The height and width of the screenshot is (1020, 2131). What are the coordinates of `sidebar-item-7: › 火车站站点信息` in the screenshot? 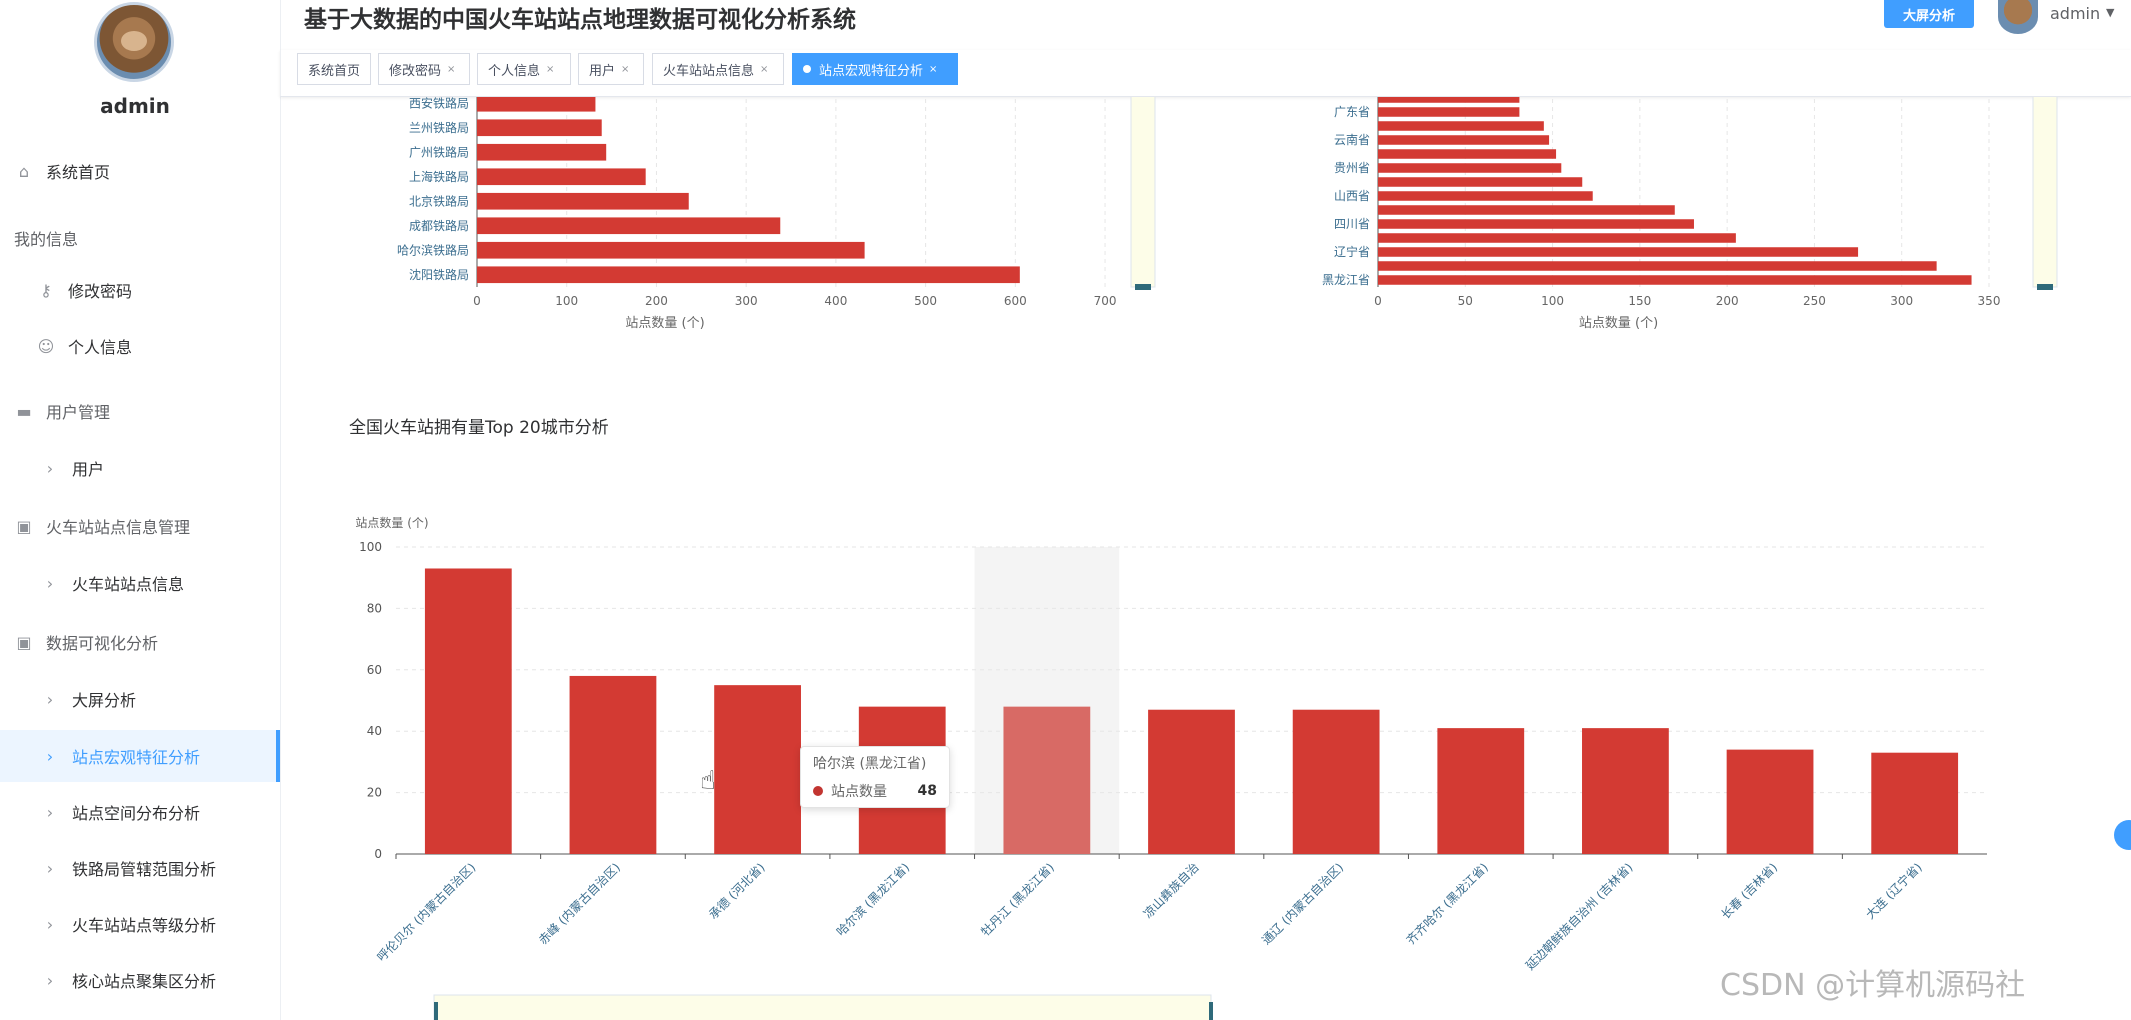 It's located at (140, 583).